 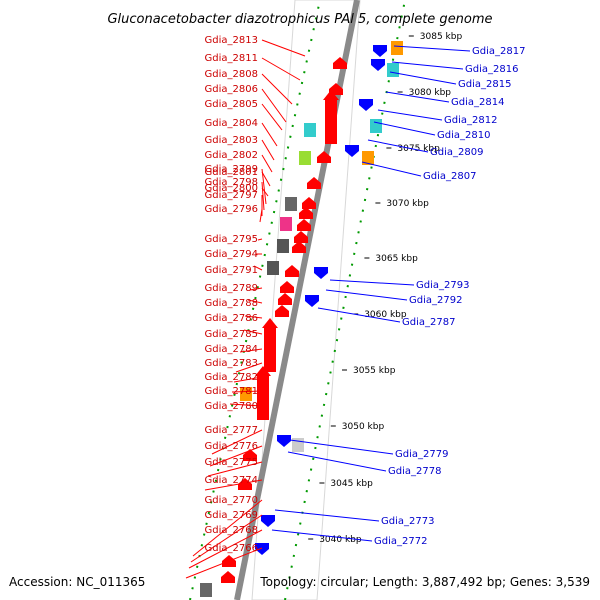 What do you see at coordinates (231, 500) in the screenshot?
I see `gene-label-left: Gdia_2770` at bounding box center [231, 500].